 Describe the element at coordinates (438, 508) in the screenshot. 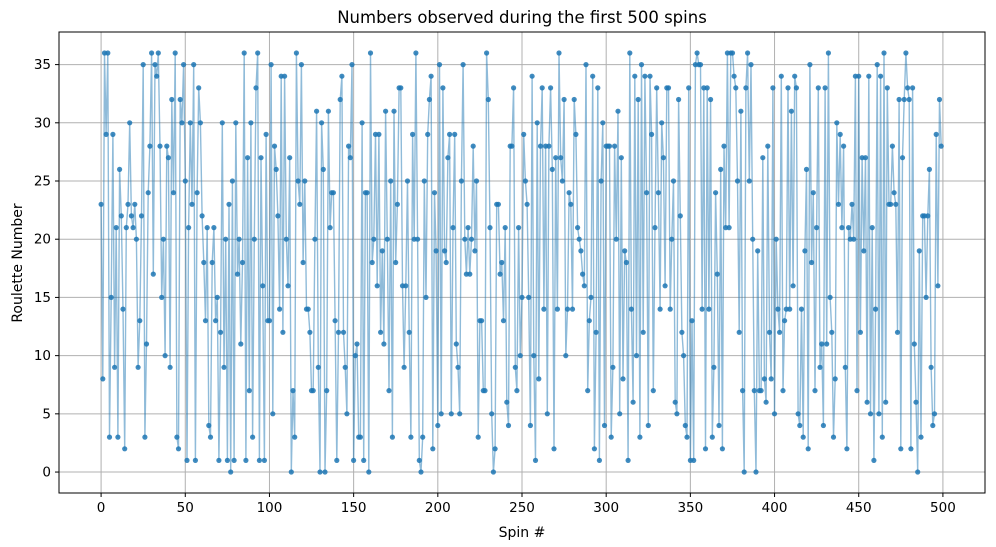

I see `x-tick-label: 200` at that location.